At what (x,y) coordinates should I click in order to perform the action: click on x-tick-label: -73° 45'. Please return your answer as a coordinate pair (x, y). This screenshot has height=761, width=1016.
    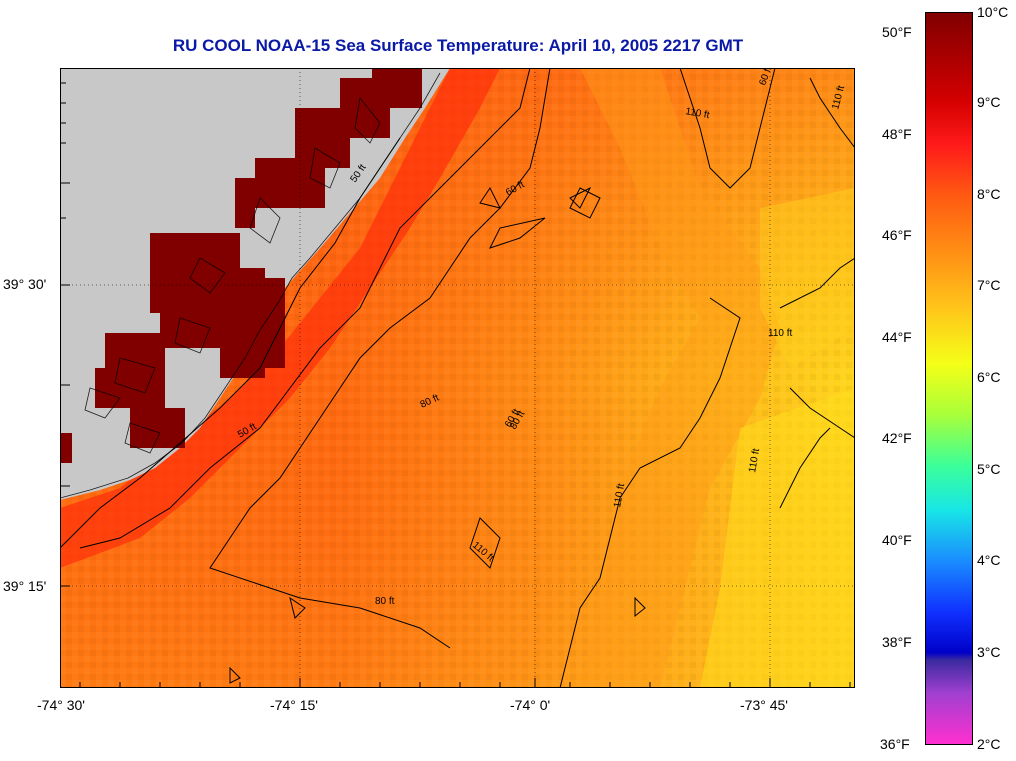
    Looking at the image, I should click on (764, 705).